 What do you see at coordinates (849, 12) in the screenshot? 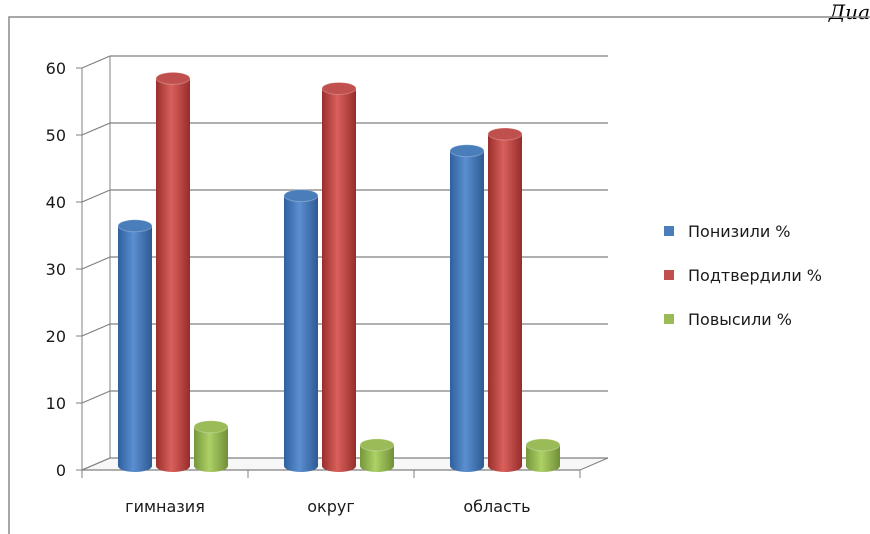
I see `corner-text: Диа` at bounding box center [849, 12].